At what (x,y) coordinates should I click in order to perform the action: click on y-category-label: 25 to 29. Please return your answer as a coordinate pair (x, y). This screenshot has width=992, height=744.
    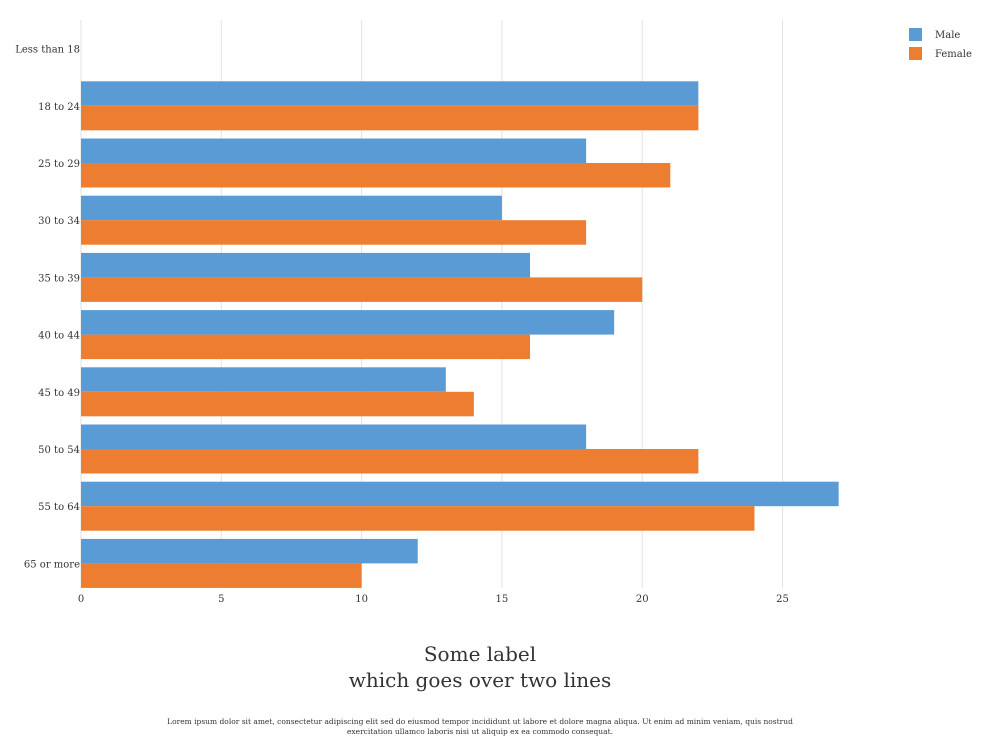
    Looking at the image, I should click on (59, 164).